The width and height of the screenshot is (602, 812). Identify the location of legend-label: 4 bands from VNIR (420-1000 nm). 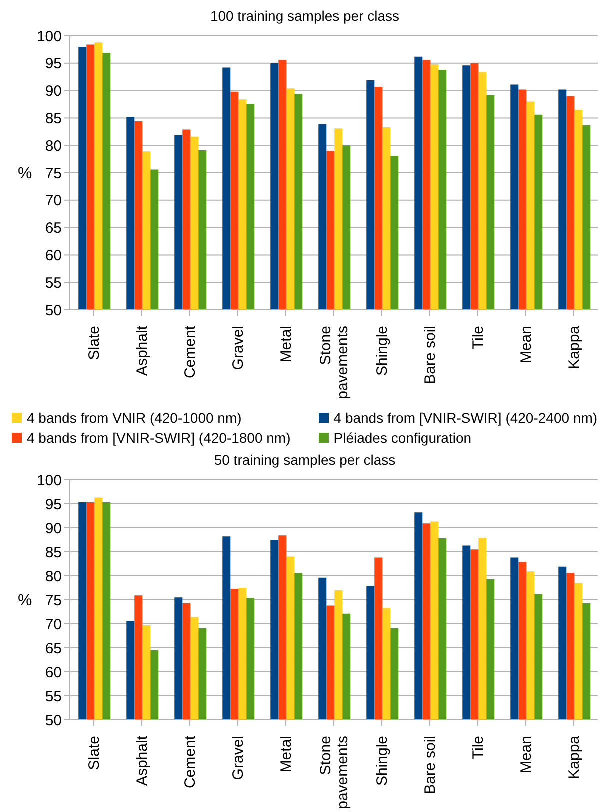
(134, 418).